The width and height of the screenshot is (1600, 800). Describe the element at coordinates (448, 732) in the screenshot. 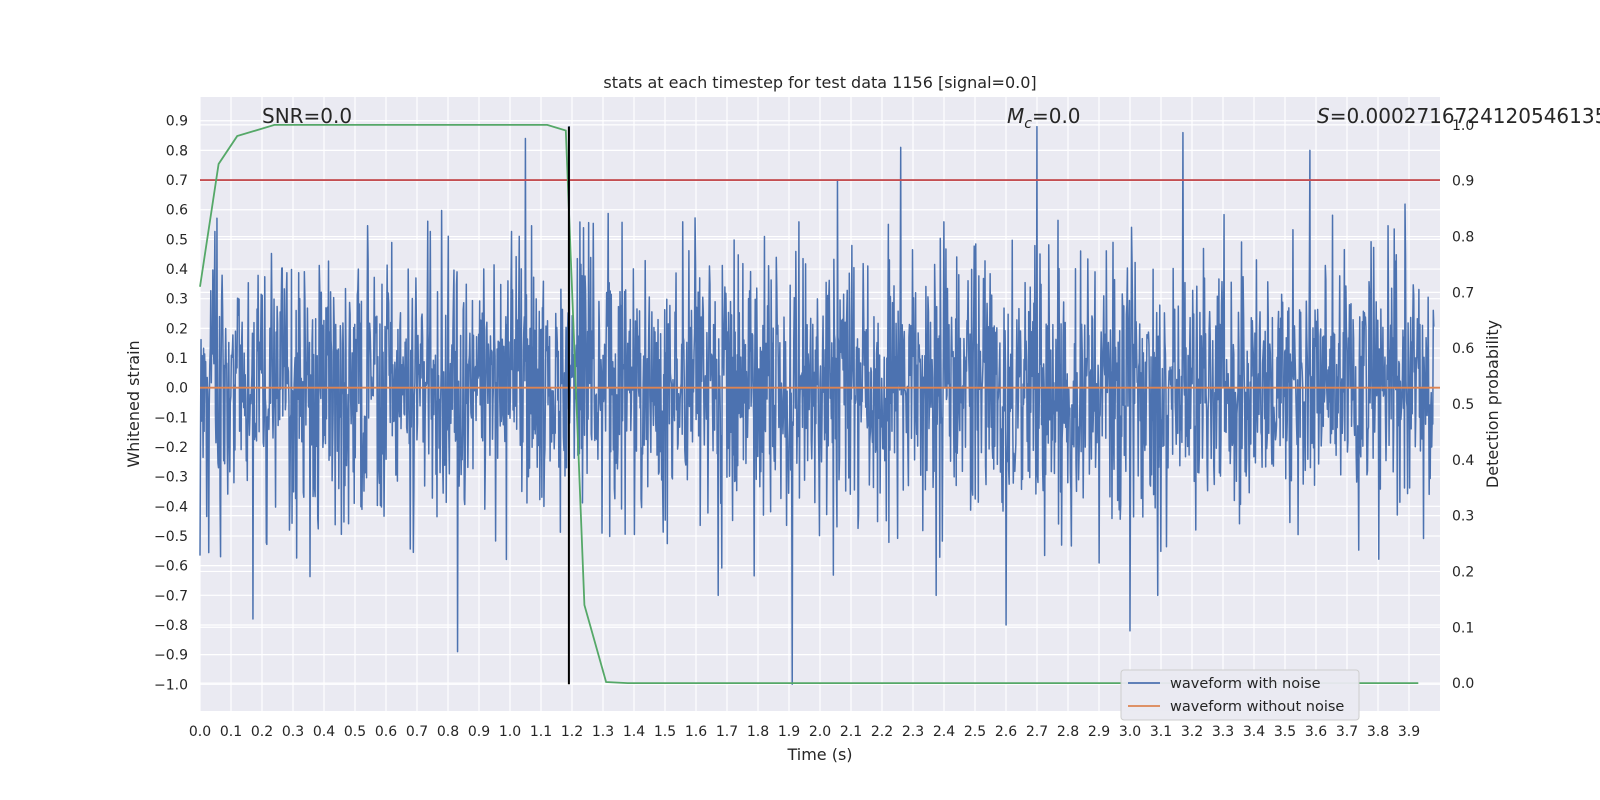

I see `x-tick-label: 0.8` at that location.